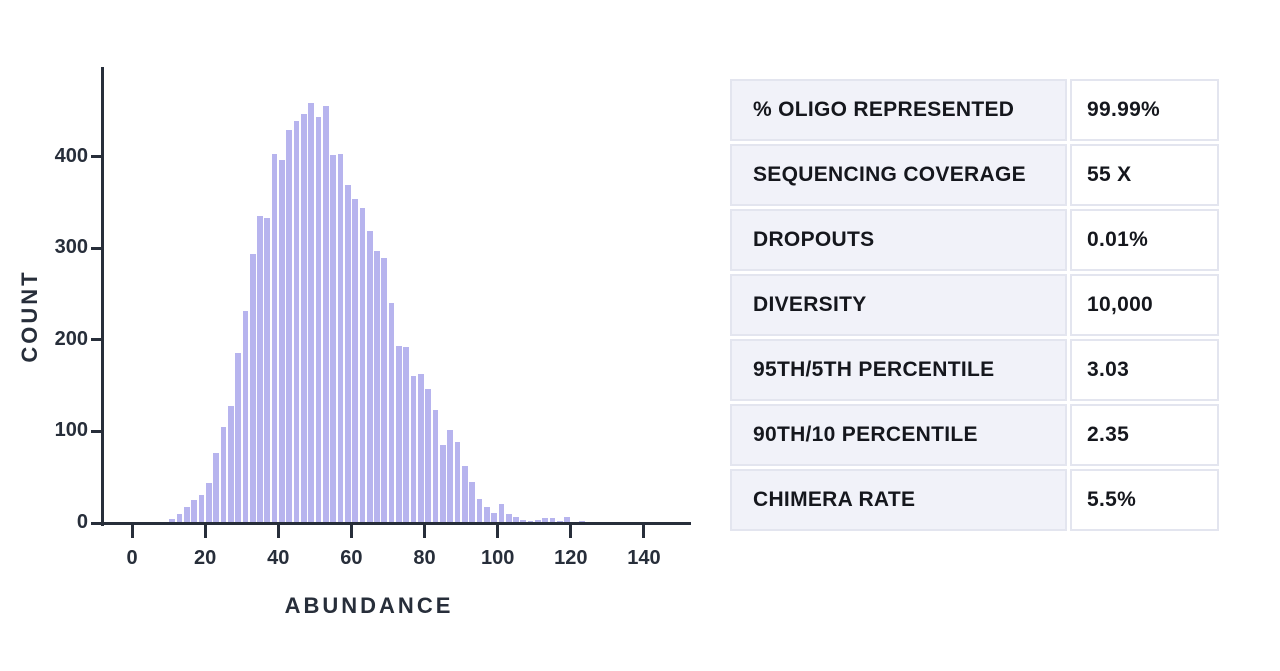  I want to click on table-row: DIVERSITY 10,000, so click(974, 305).